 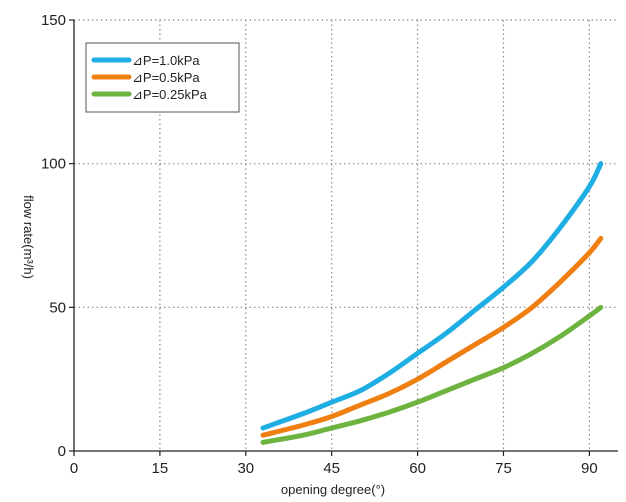 I want to click on x-tick-label: 60, so click(x=417, y=468).